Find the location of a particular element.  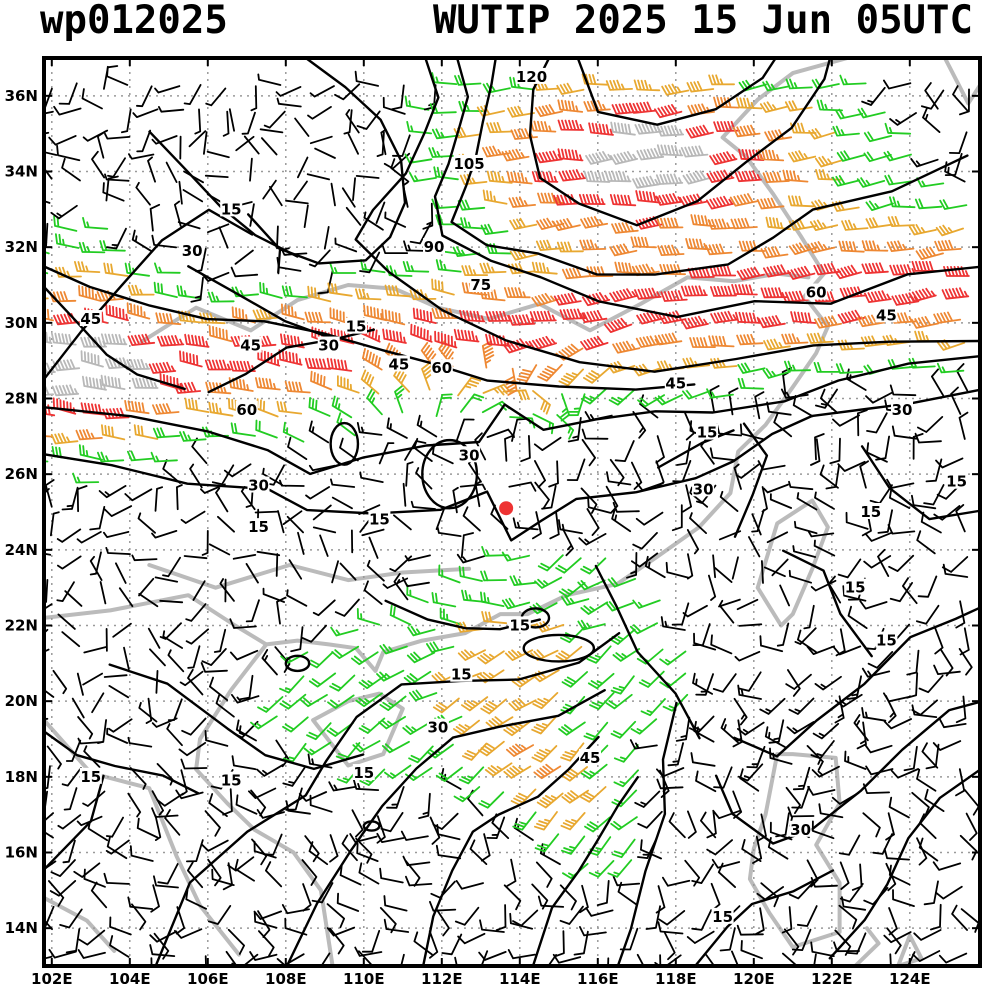

lat-label-22N: 22N is located at coordinates (21, 626).